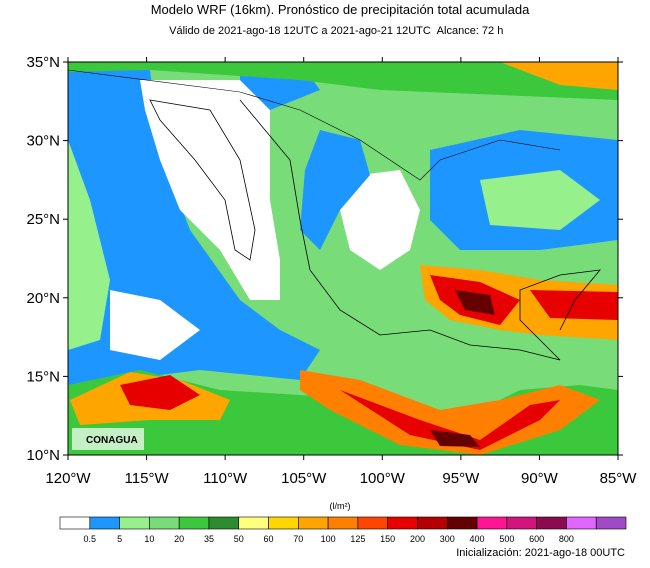  I want to click on colorbar-label: 500, so click(506, 539).